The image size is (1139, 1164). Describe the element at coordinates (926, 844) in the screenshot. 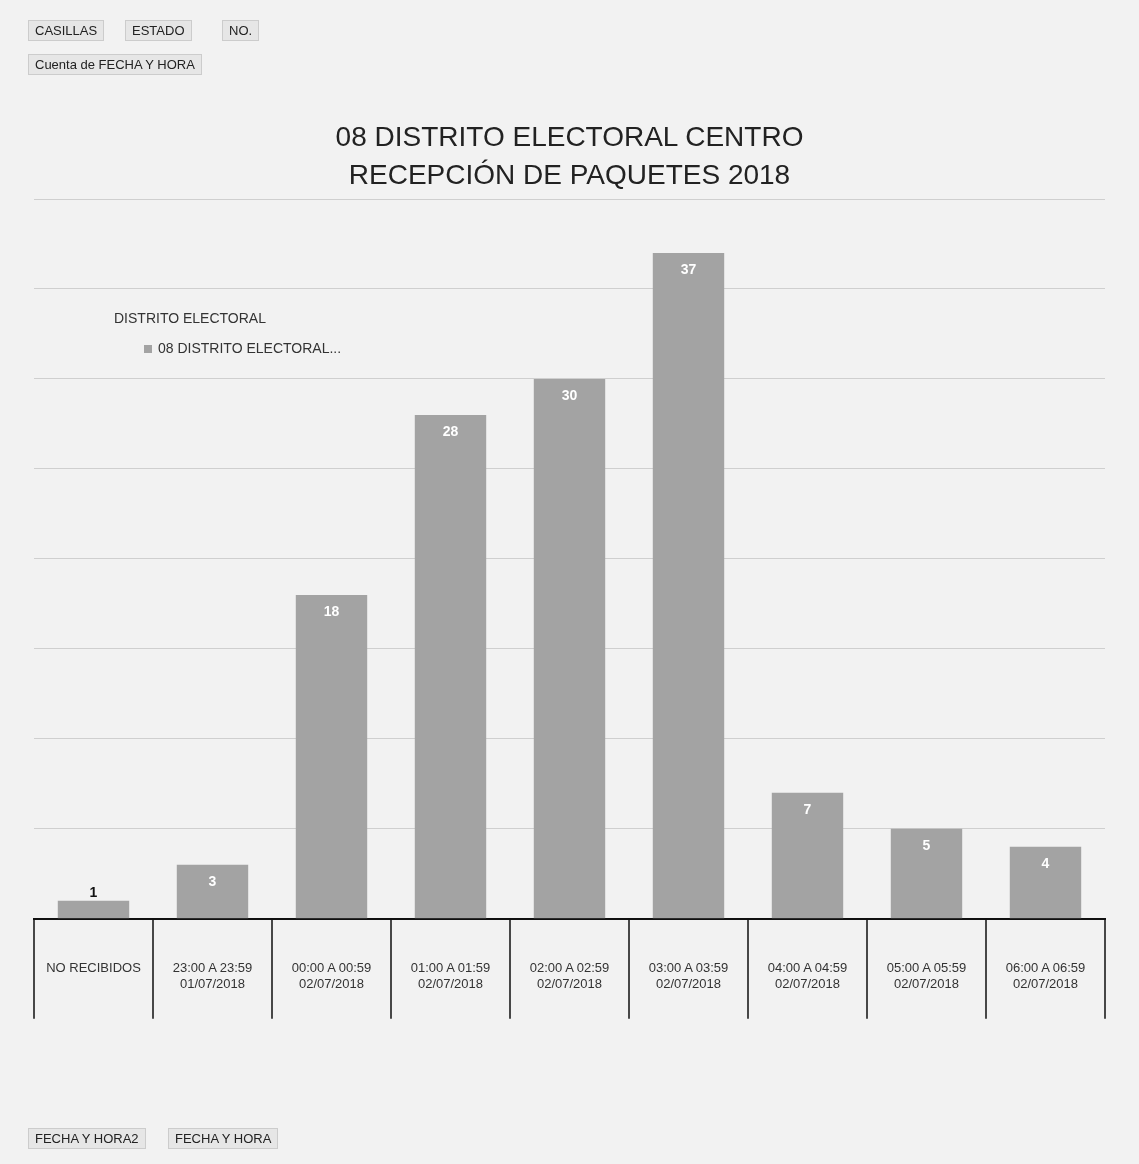

I see `data-label: 5` at that location.